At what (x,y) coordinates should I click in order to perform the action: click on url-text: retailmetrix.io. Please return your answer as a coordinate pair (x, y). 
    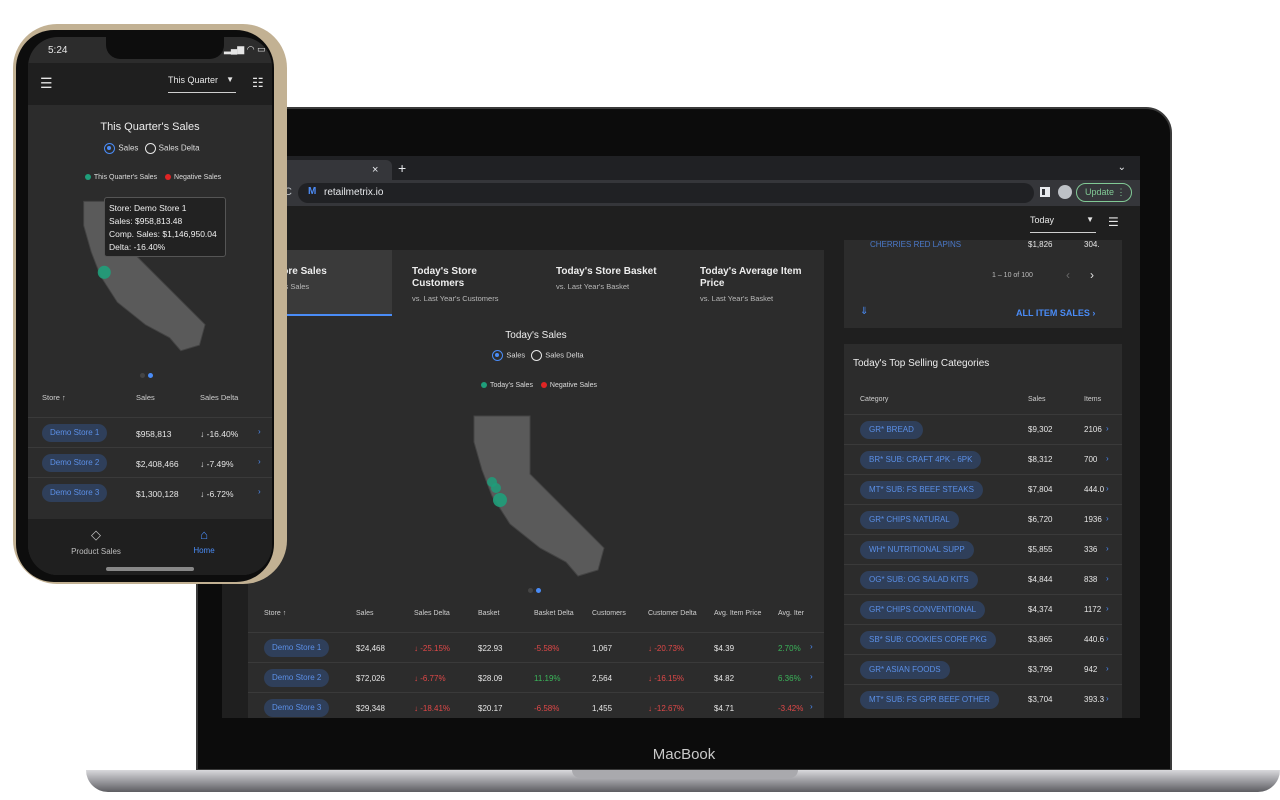
    Looking at the image, I should click on (354, 192).